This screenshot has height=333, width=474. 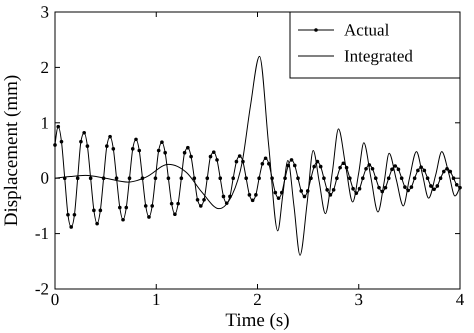 What do you see at coordinates (41, 289) in the screenshot?
I see `y-tick-label: -2` at bounding box center [41, 289].